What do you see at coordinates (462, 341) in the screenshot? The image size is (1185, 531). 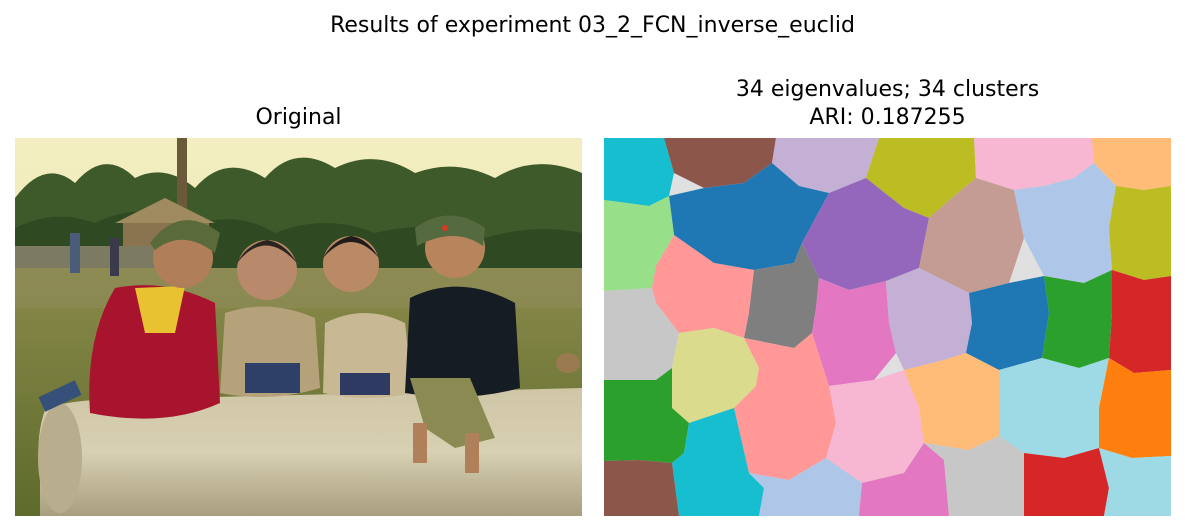 I see `child-dark-jacket` at bounding box center [462, 341].